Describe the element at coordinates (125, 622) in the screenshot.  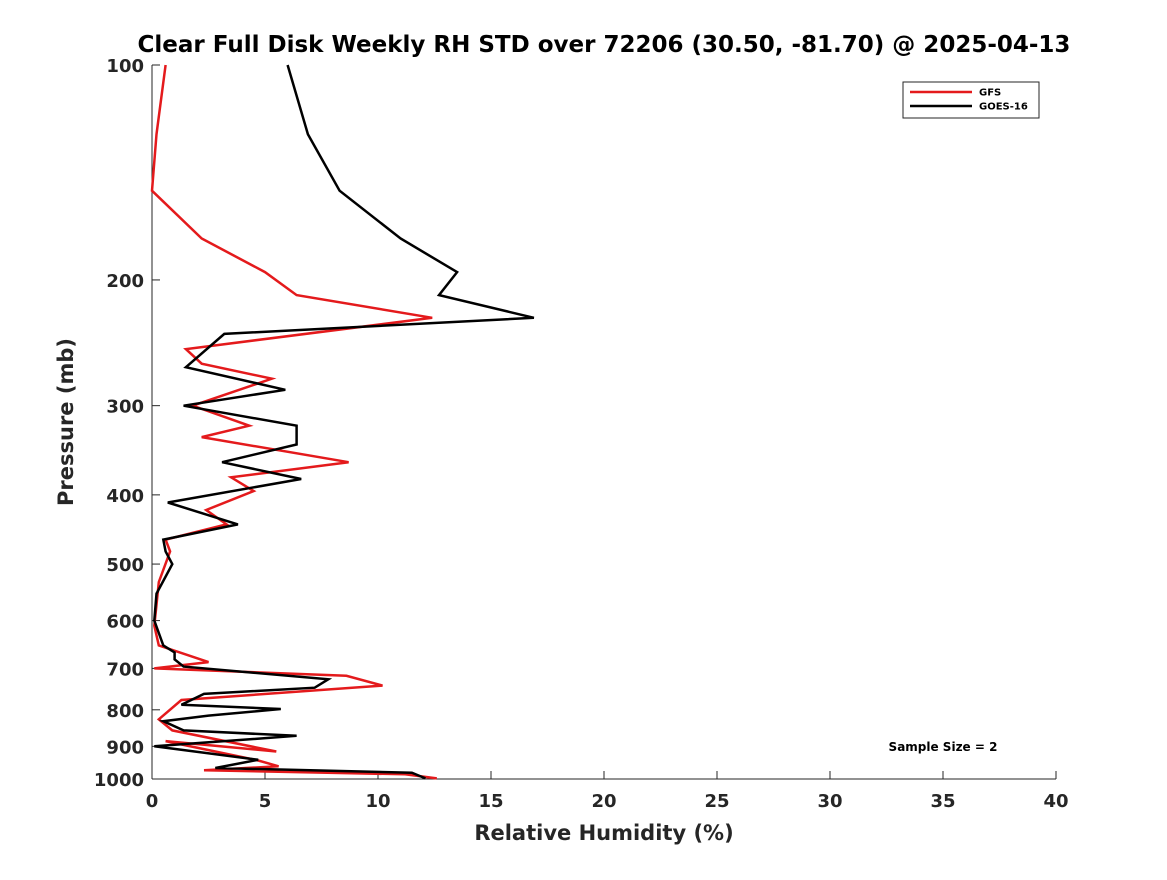
I see `y-tick-label: 600` at that location.